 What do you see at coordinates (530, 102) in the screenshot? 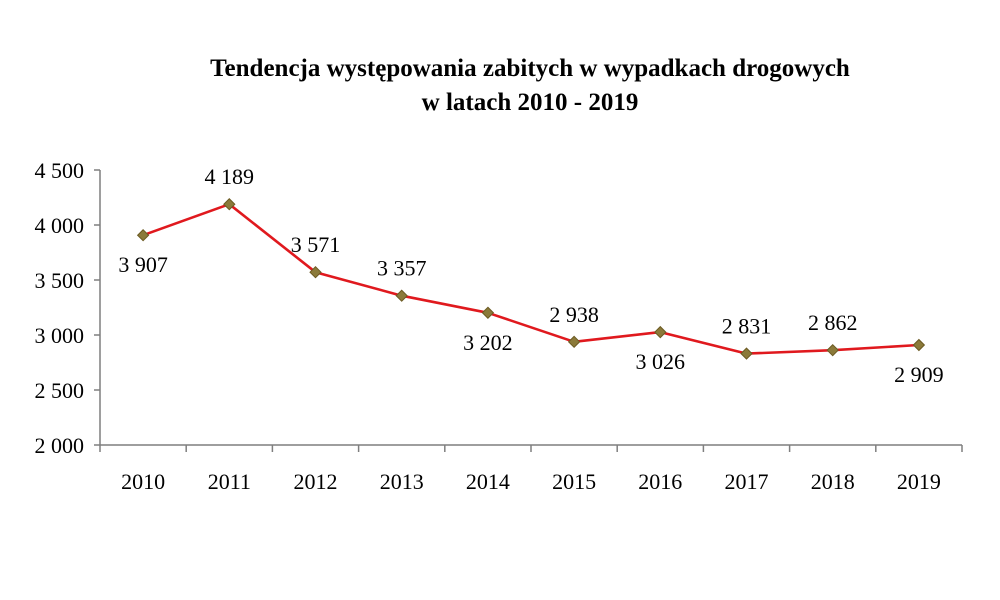
I see `chart-title-line-2: w latach 2010 - 2019` at bounding box center [530, 102].